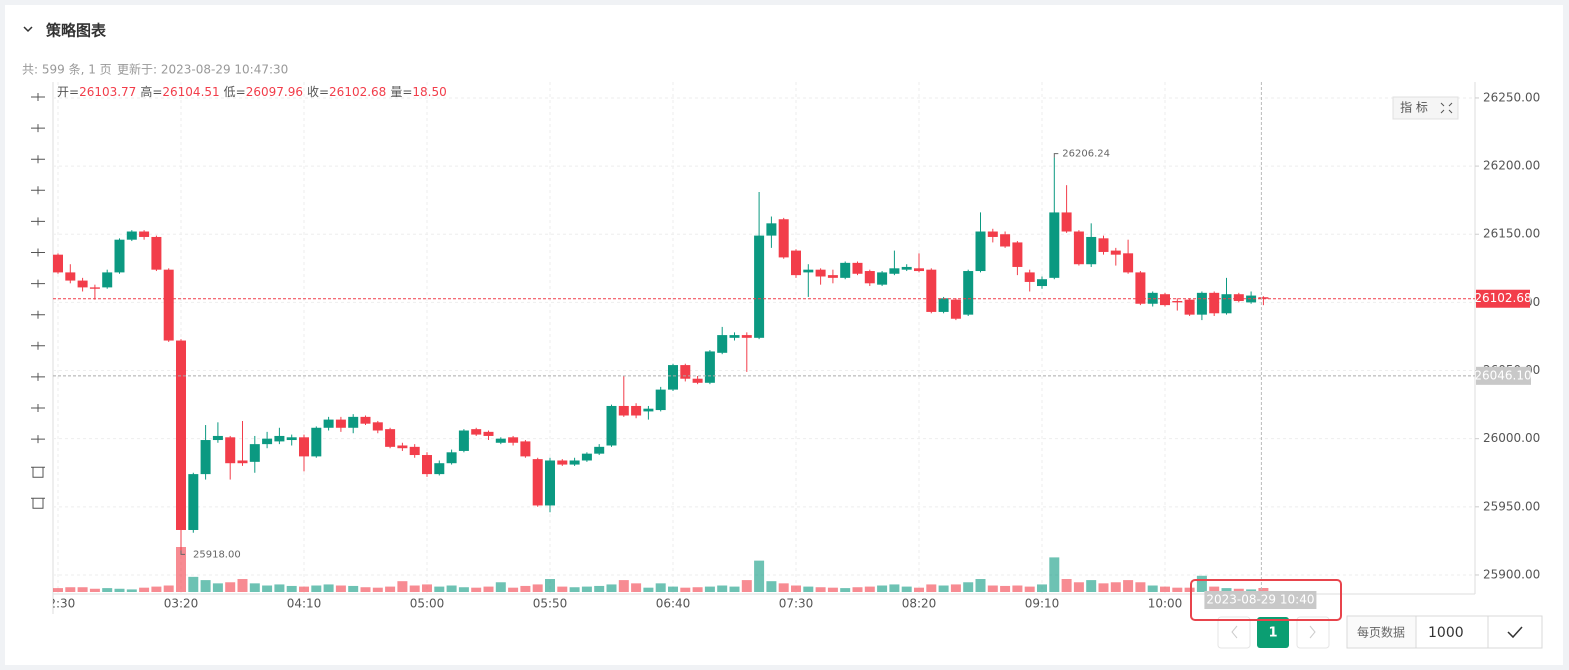 The width and height of the screenshot is (1569, 670). Describe the element at coordinates (1511, 438) in the screenshot. I see `y-tick-label: 26000.00` at that location.